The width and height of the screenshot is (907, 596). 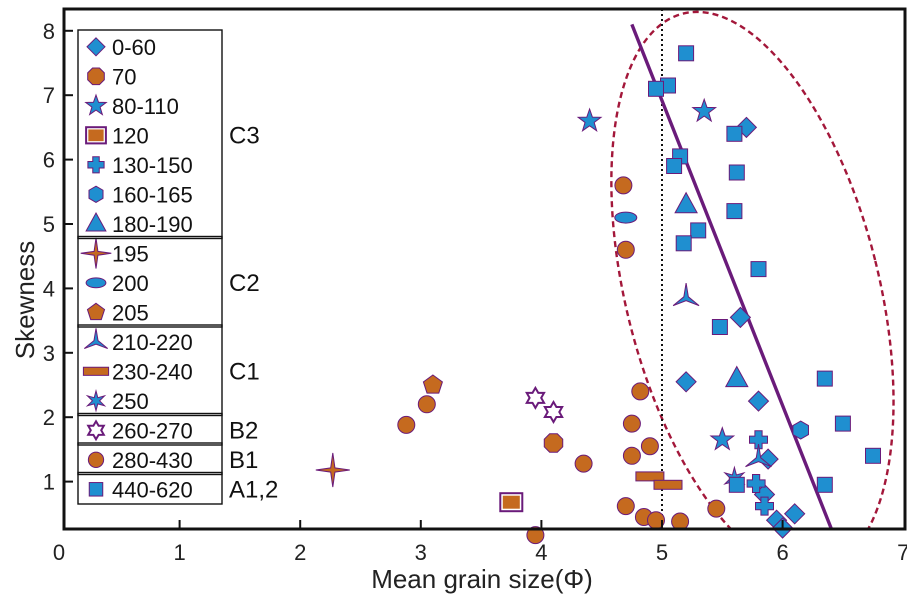 What do you see at coordinates (96, 135) in the screenshot?
I see `legend-marker-square-framed` at bounding box center [96, 135].